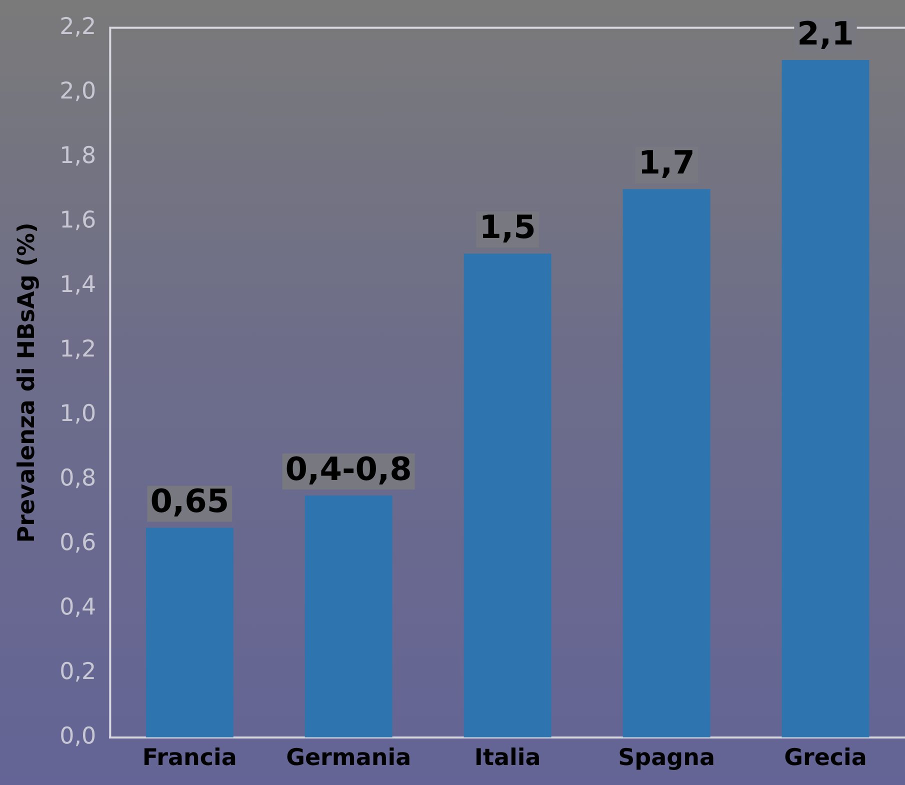  Describe the element at coordinates (78, 349) in the screenshot. I see `y-tick-label: 1,2` at that location.